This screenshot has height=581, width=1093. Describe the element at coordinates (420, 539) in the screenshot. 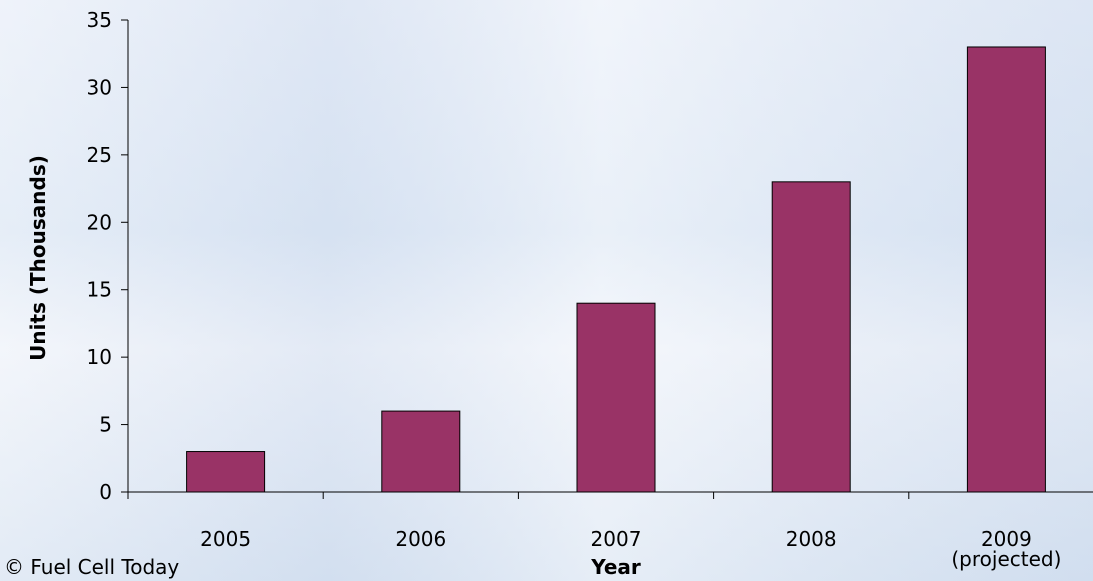

I see `x-tick-label: 2006` at that location.